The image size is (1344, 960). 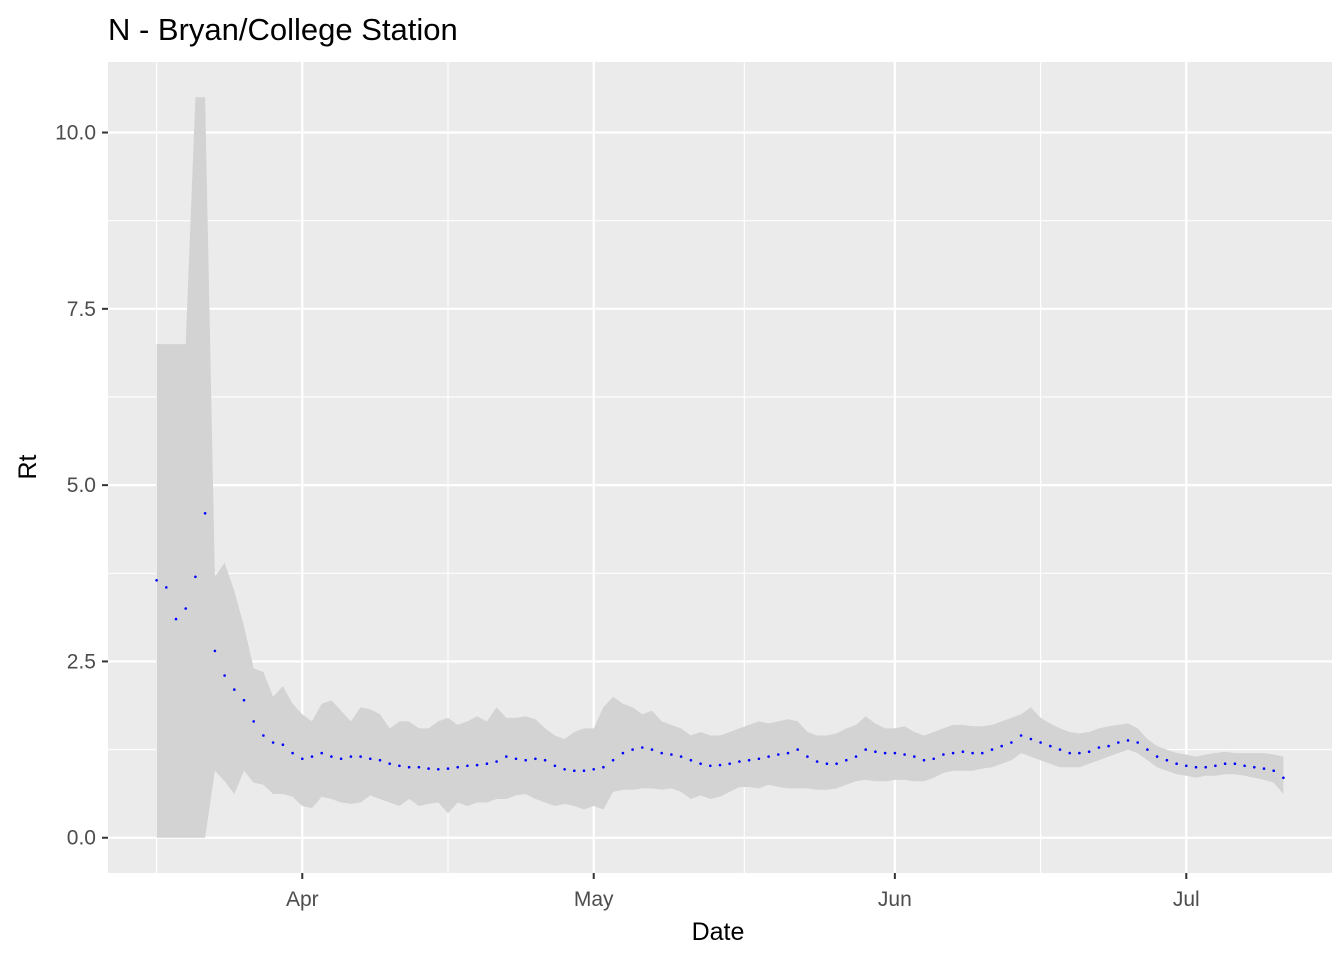 What do you see at coordinates (1186, 899) in the screenshot?
I see `x-tick-label: Jul` at bounding box center [1186, 899].